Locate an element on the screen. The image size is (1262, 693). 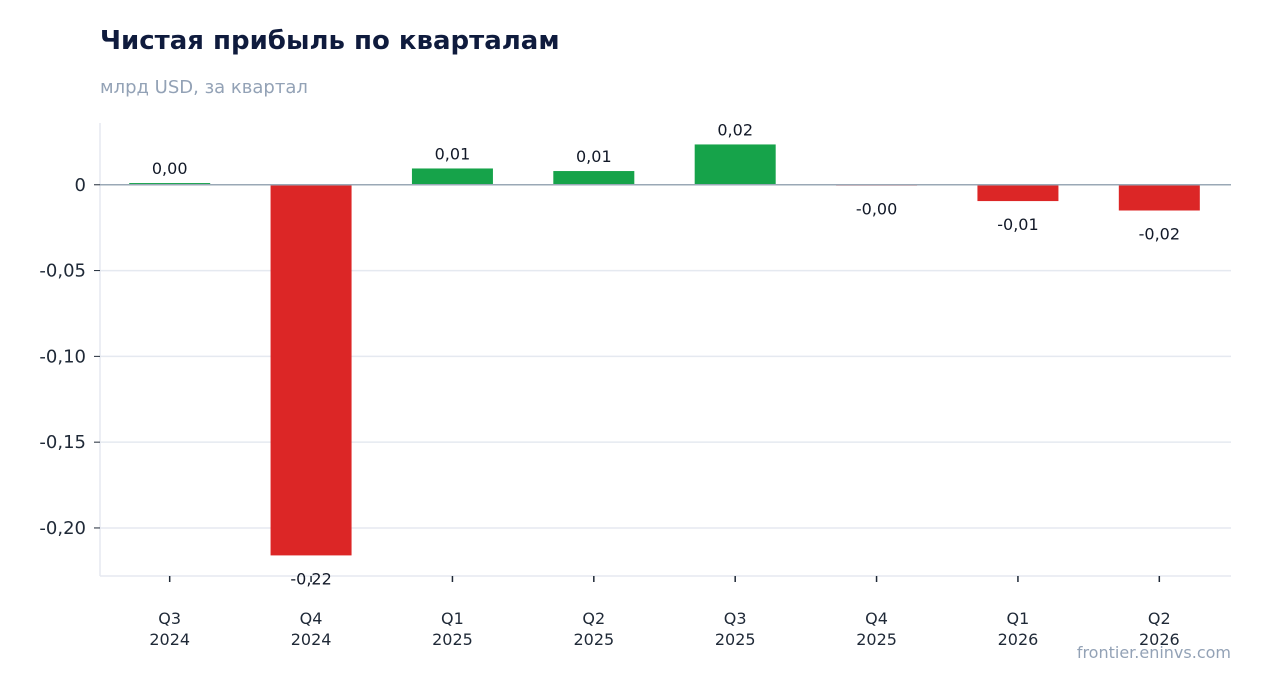
bar-value-label: -0,00 is located at coordinates (876, 209).